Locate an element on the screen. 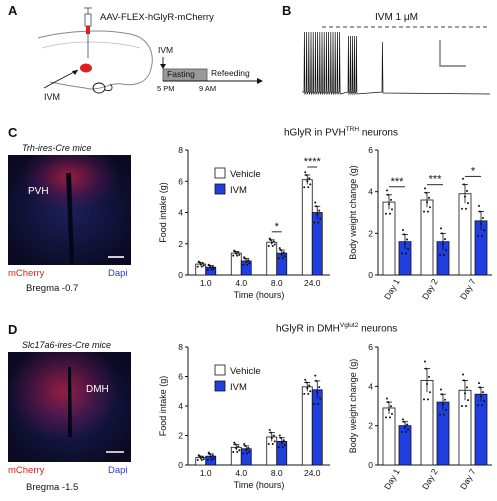  d-title-main: hGlyR in DMH is located at coordinates (308, 329).